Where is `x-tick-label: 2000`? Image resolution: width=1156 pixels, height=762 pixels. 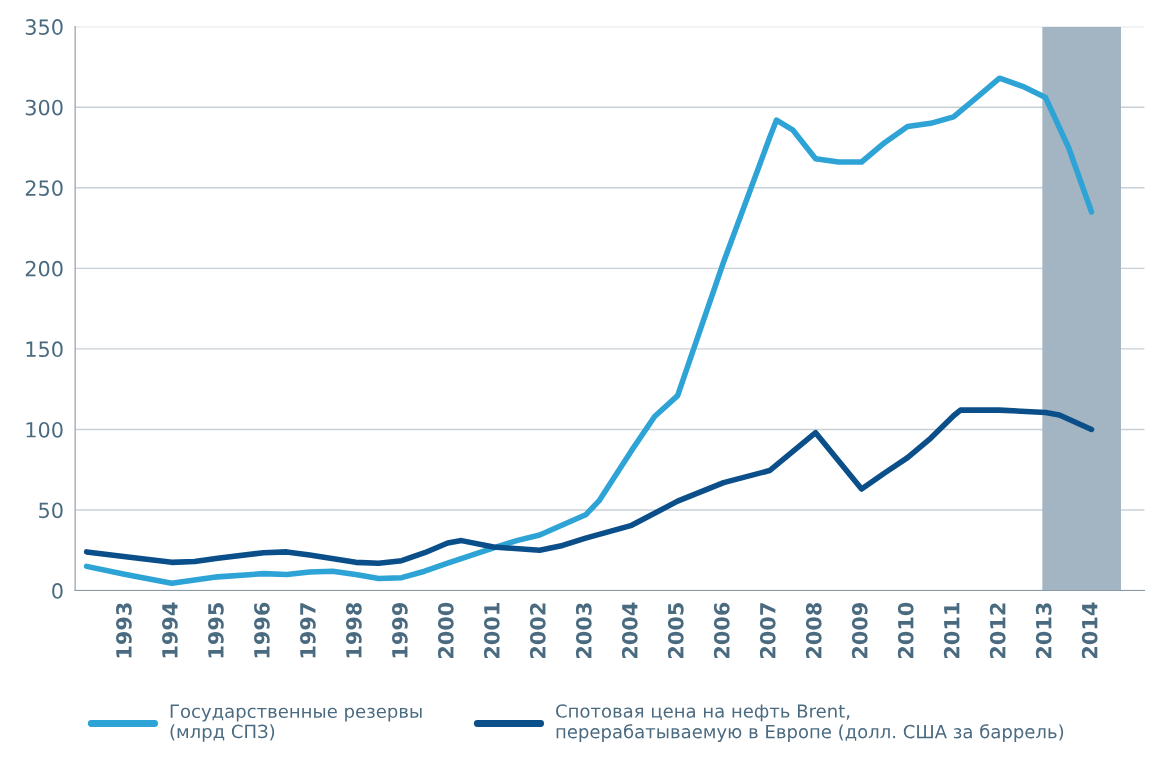
x-tick-label: 2000 is located at coordinates (445, 630).